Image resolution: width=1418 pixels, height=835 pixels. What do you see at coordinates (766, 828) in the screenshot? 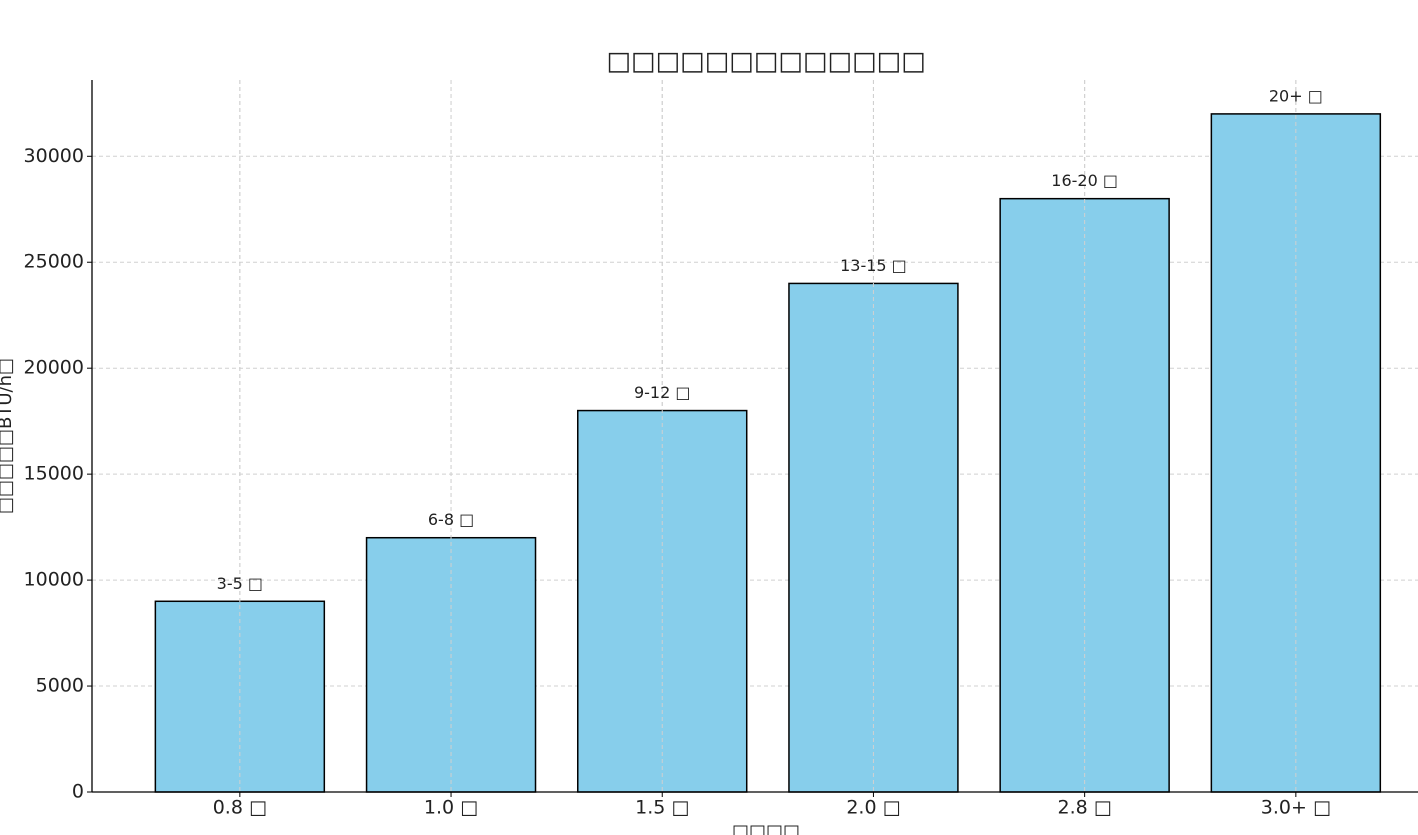
I see `x-axis-label: □□□□` at bounding box center [766, 828].